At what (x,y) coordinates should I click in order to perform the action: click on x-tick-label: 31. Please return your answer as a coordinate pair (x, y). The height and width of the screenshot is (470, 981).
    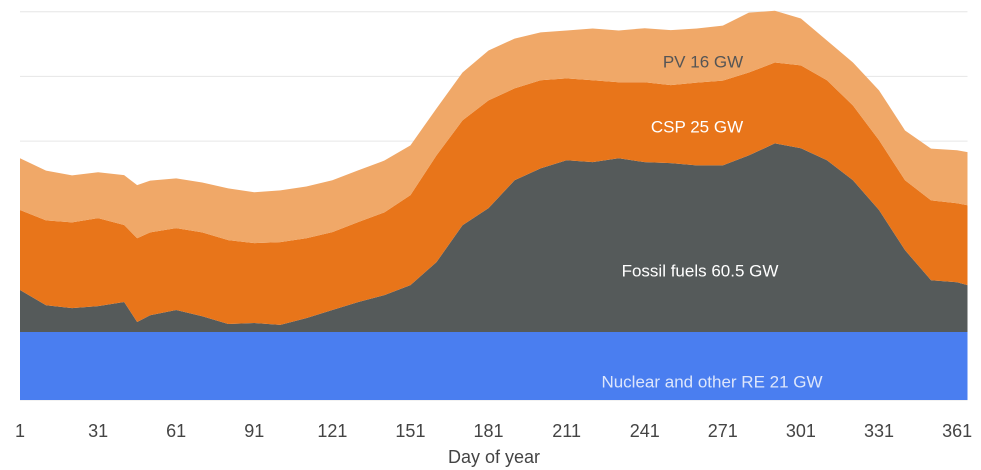
    Looking at the image, I should click on (98, 431).